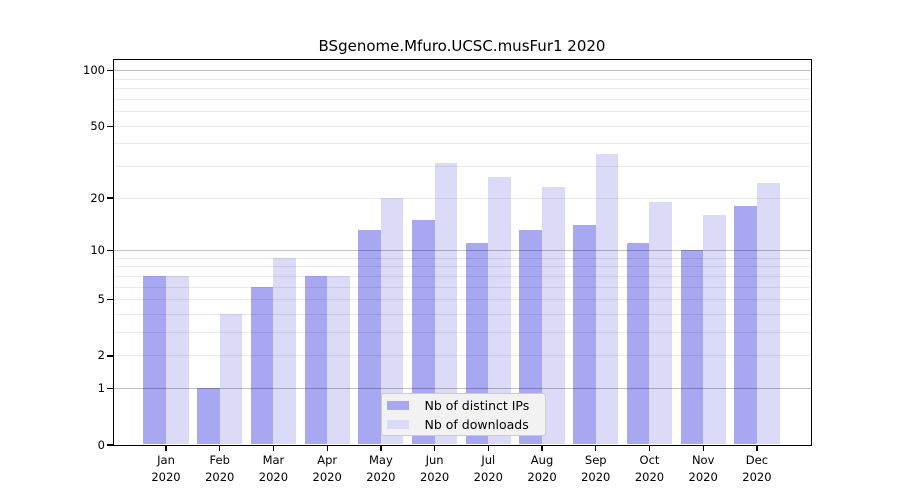 This screenshot has height=500, width=900. I want to click on bar-distinct-ips-jun, so click(423, 332).